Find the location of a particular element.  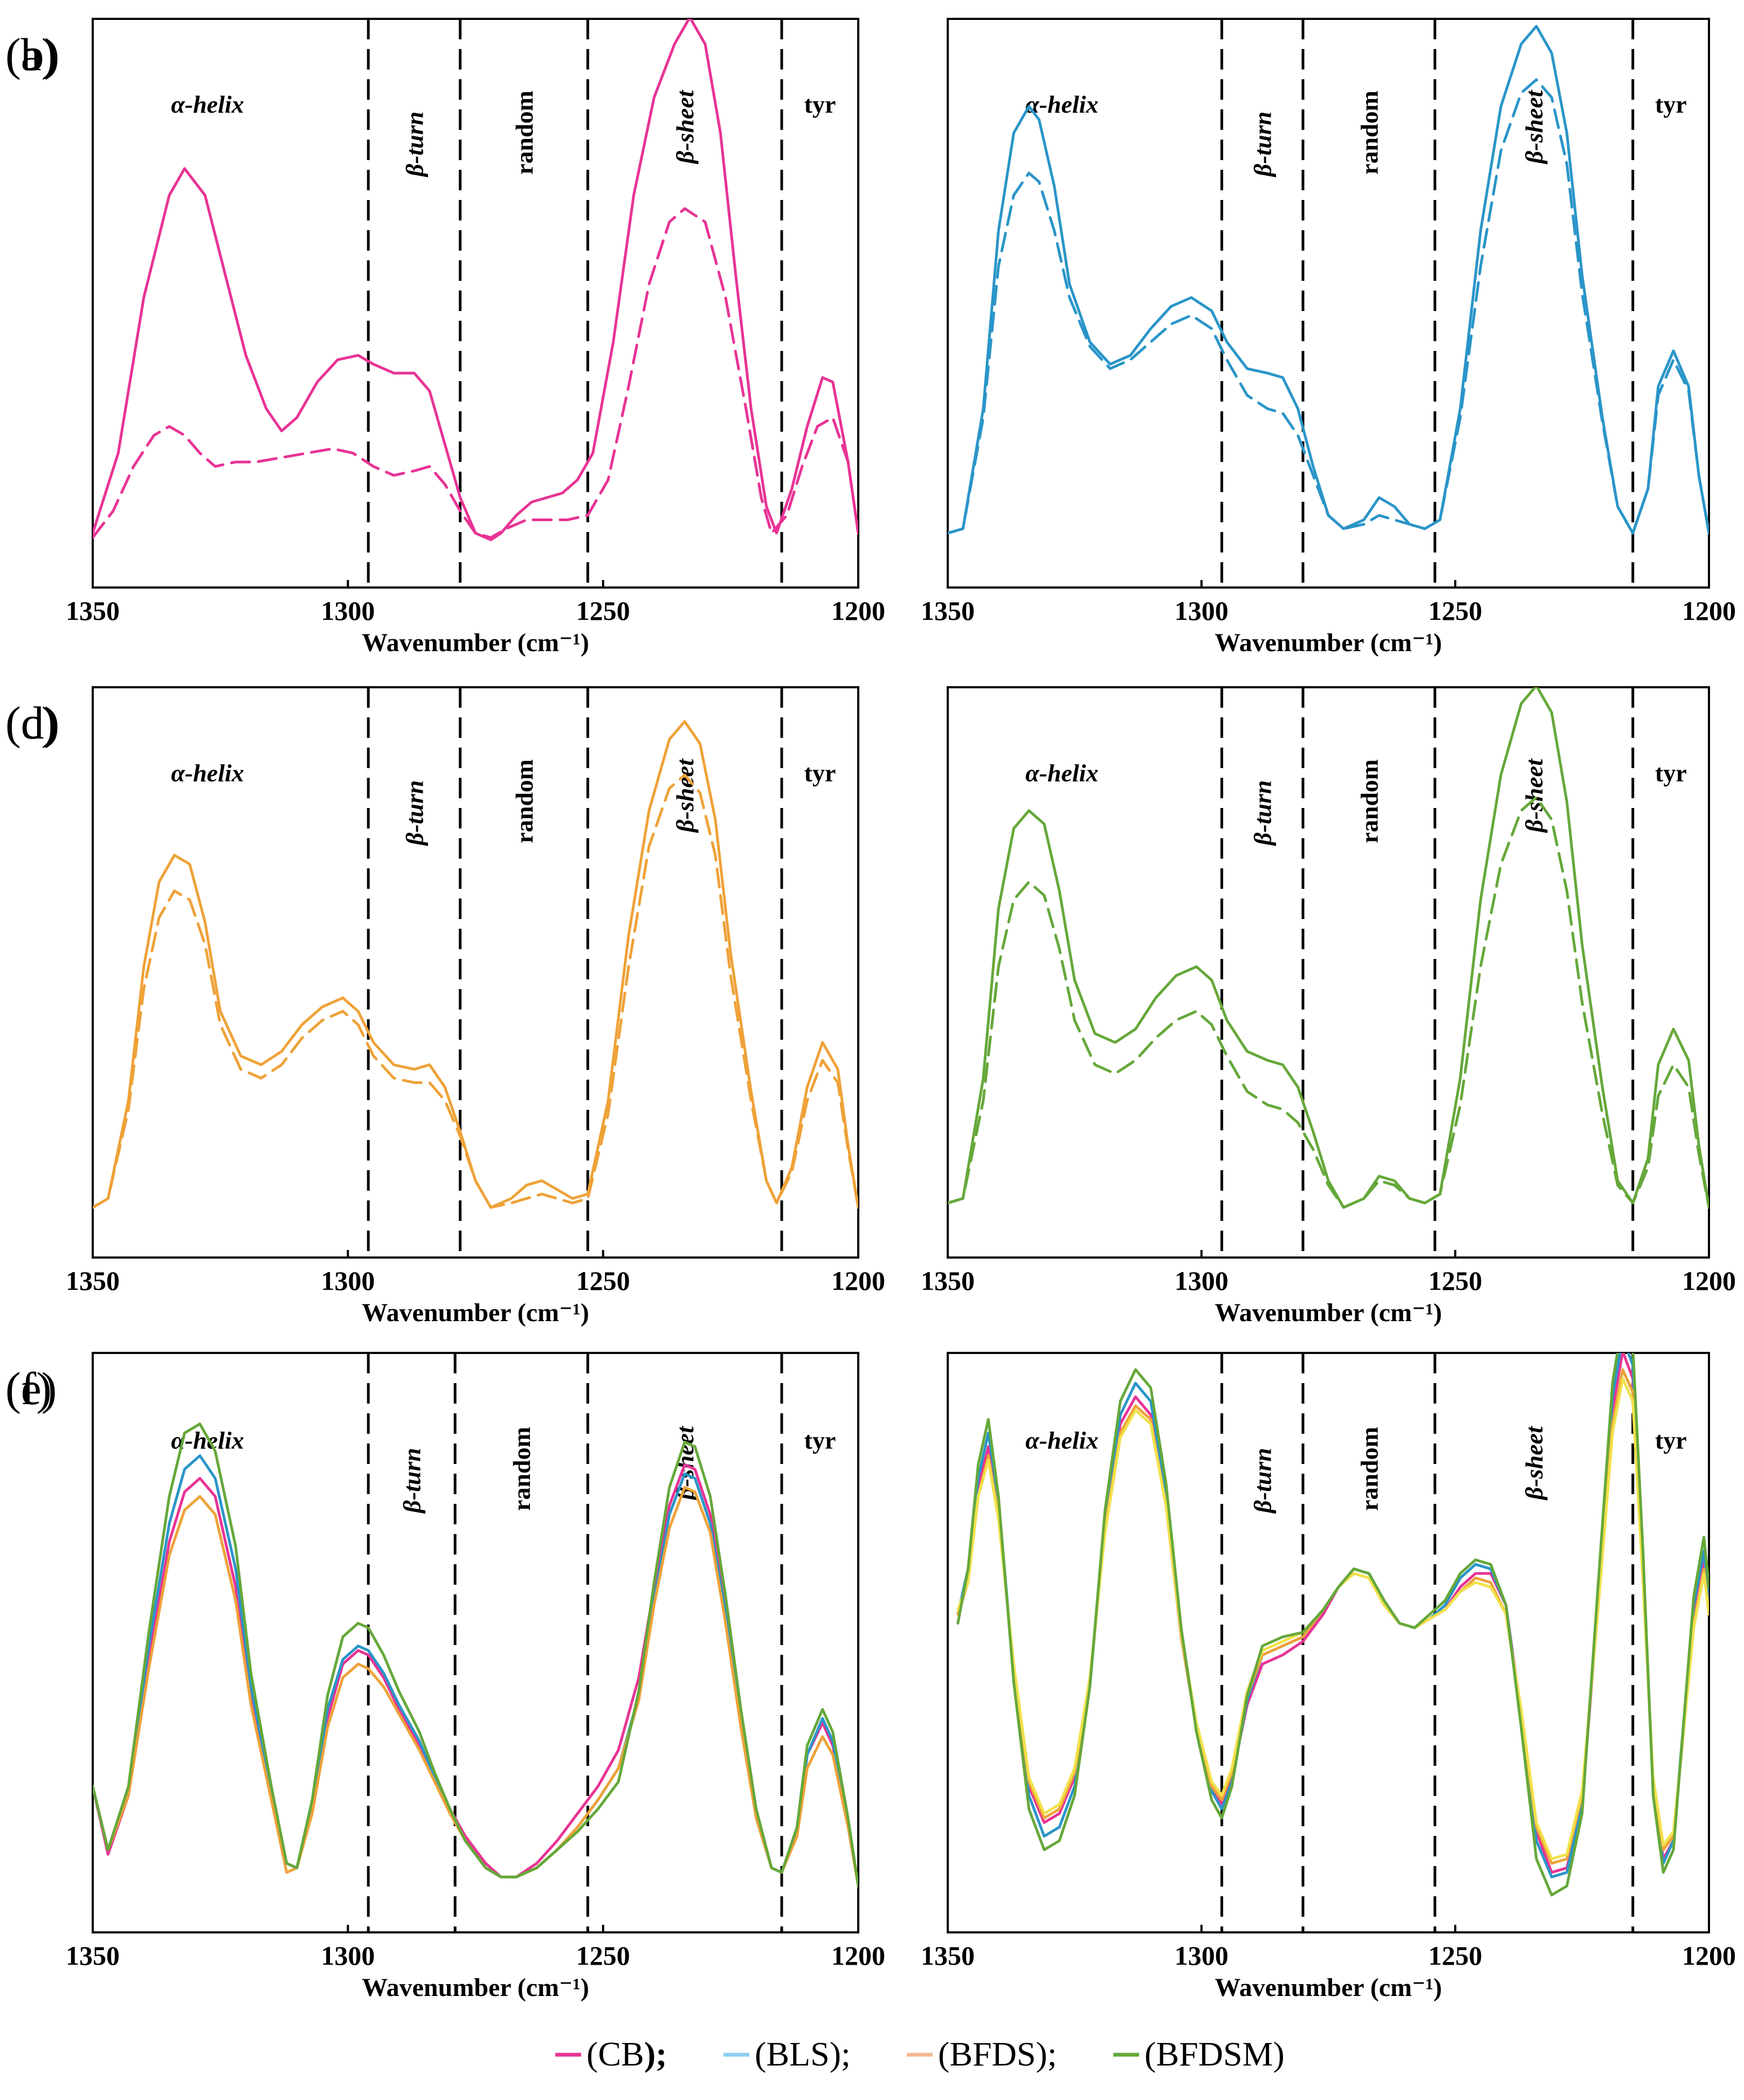

series-line-treated is located at coordinates (475, 280).